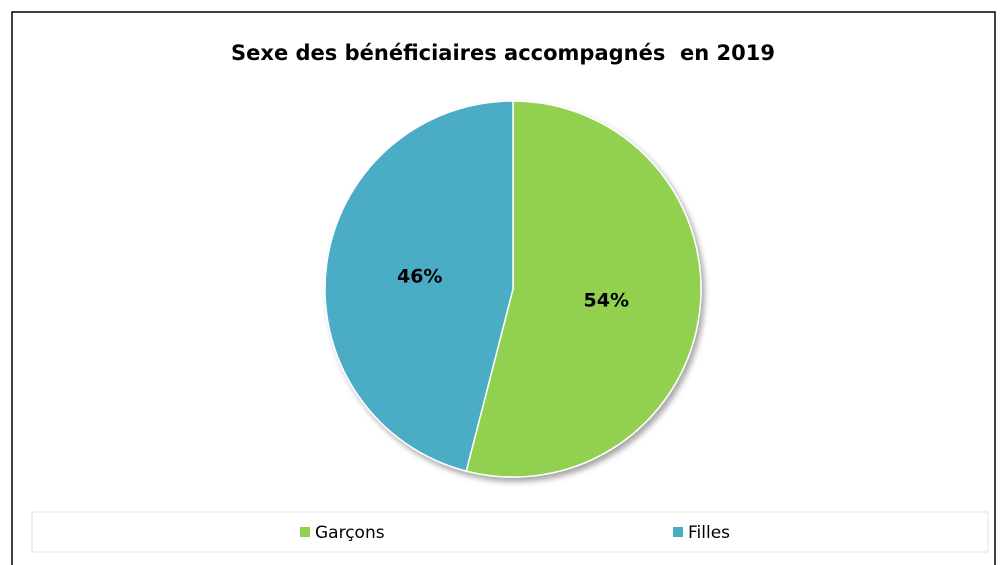 The image size is (1006, 565). I want to click on data-label: 54%, so click(606, 300).